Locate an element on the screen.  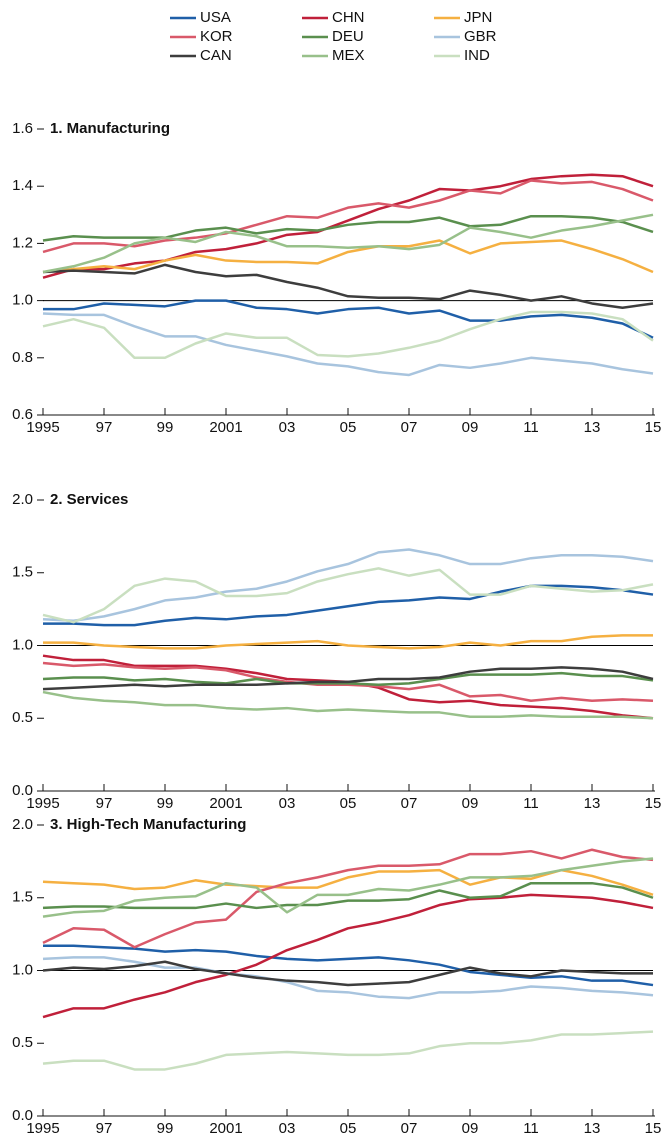
panel-title: 3. High-Tech Manufacturing is located at coordinates (148, 824).